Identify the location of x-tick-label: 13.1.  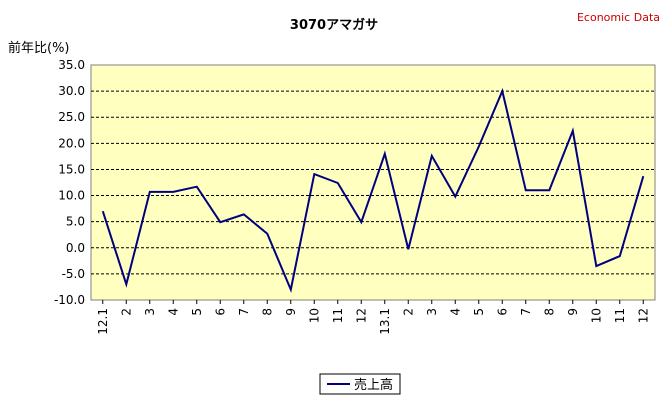
(385, 321).